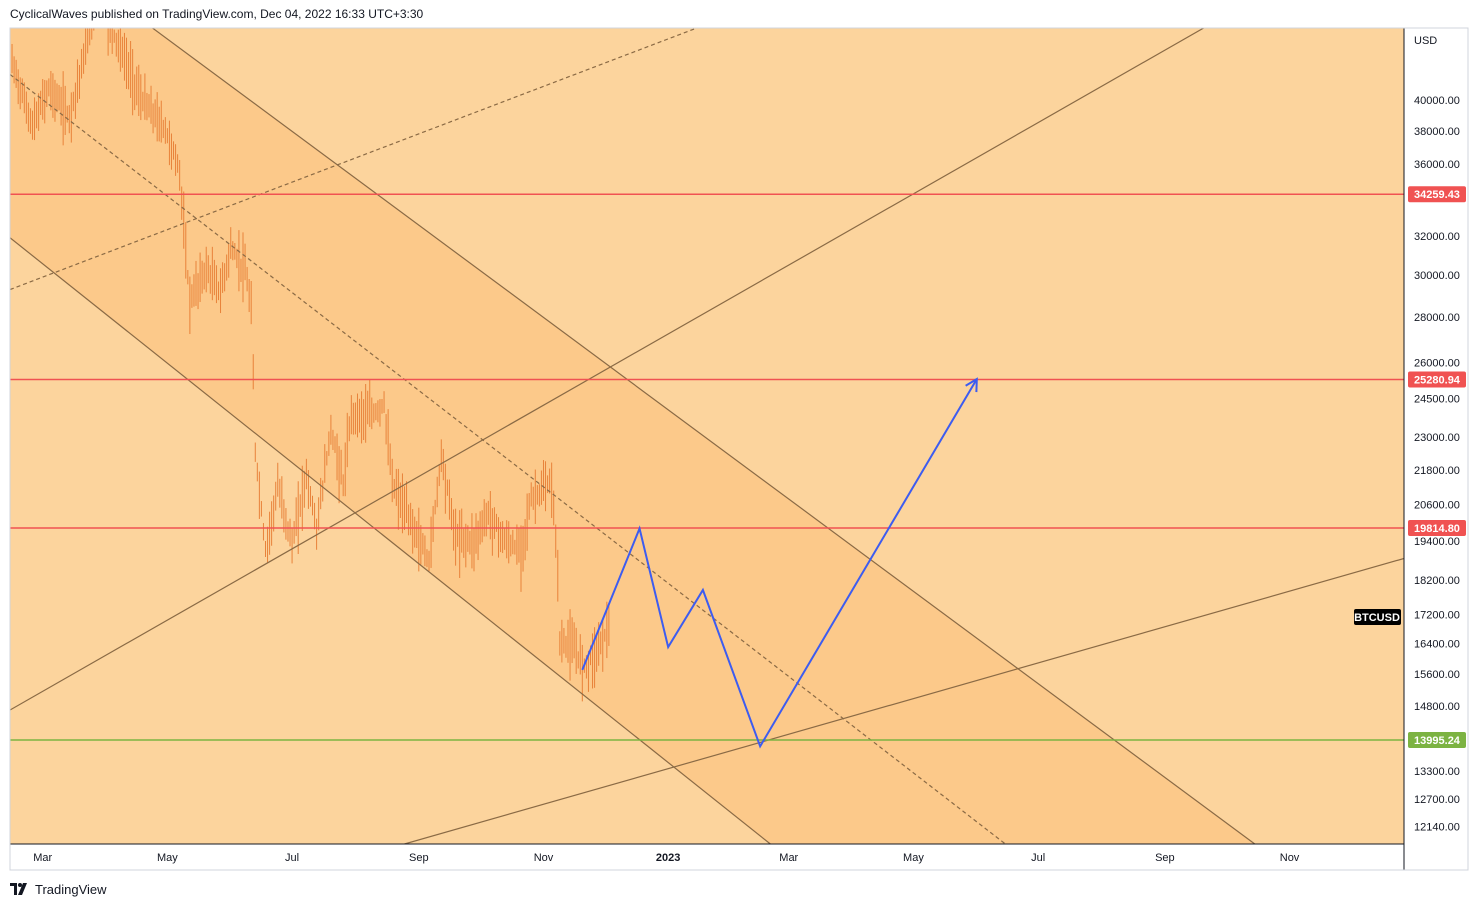 This screenshot has height=907, width=1478. I want to click on x-axis: Mar May Jul Sep Nov 2023 Mar May Jul Sep Nov, so click(666, 858).